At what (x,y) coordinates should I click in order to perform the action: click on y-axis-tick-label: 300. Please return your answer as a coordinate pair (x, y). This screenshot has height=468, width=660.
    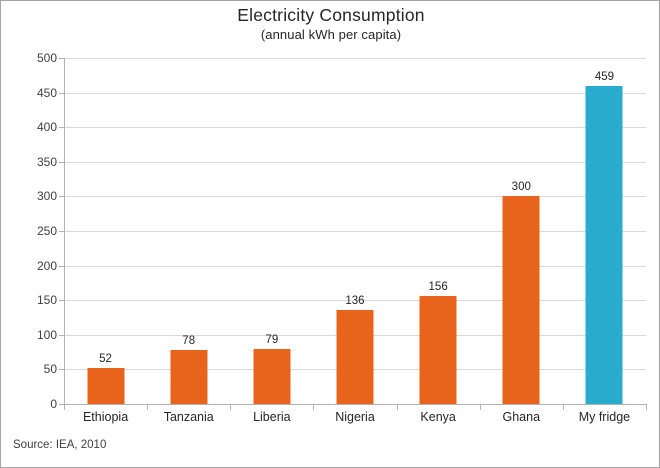
    Looking at the image, I should click on (46, 196).